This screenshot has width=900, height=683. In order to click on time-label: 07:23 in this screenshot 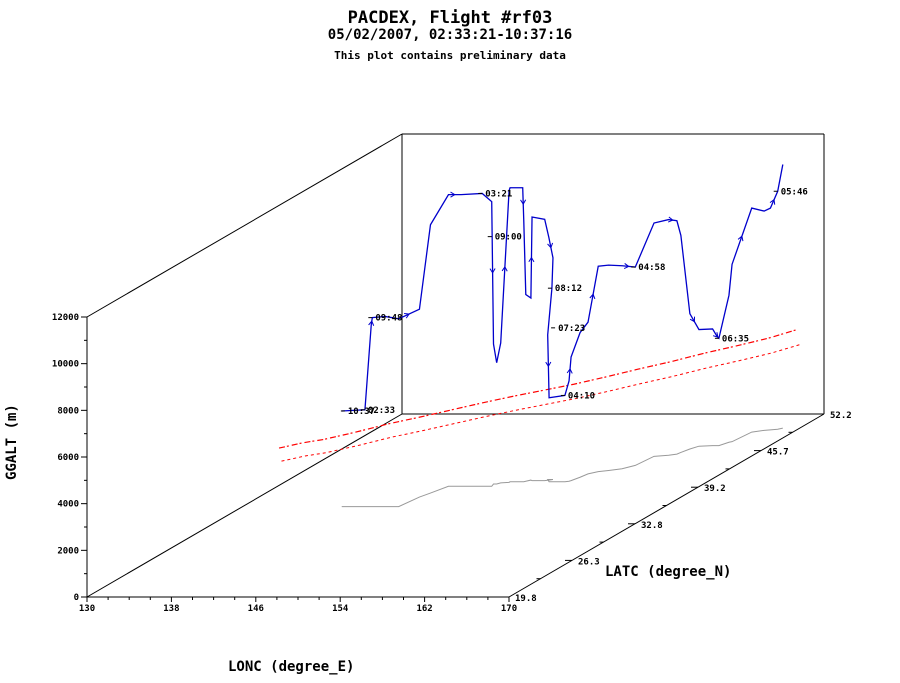, I will do `click(571, 329)`.